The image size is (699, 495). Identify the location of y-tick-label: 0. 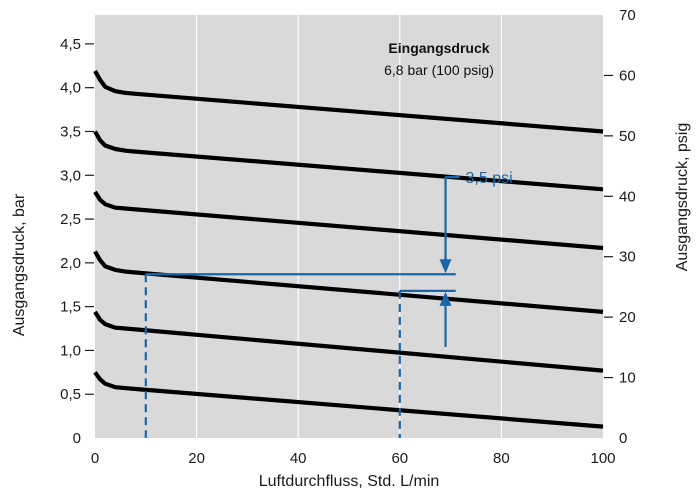
(77, 438).